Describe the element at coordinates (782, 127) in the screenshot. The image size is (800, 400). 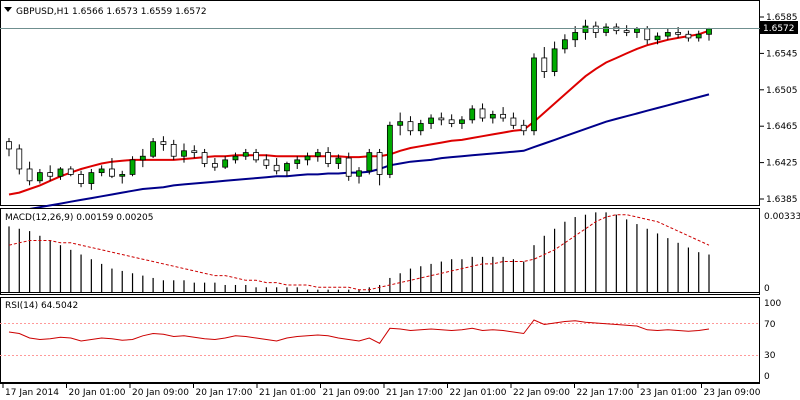
I see `price-tick-label: 1.6465` at that location.